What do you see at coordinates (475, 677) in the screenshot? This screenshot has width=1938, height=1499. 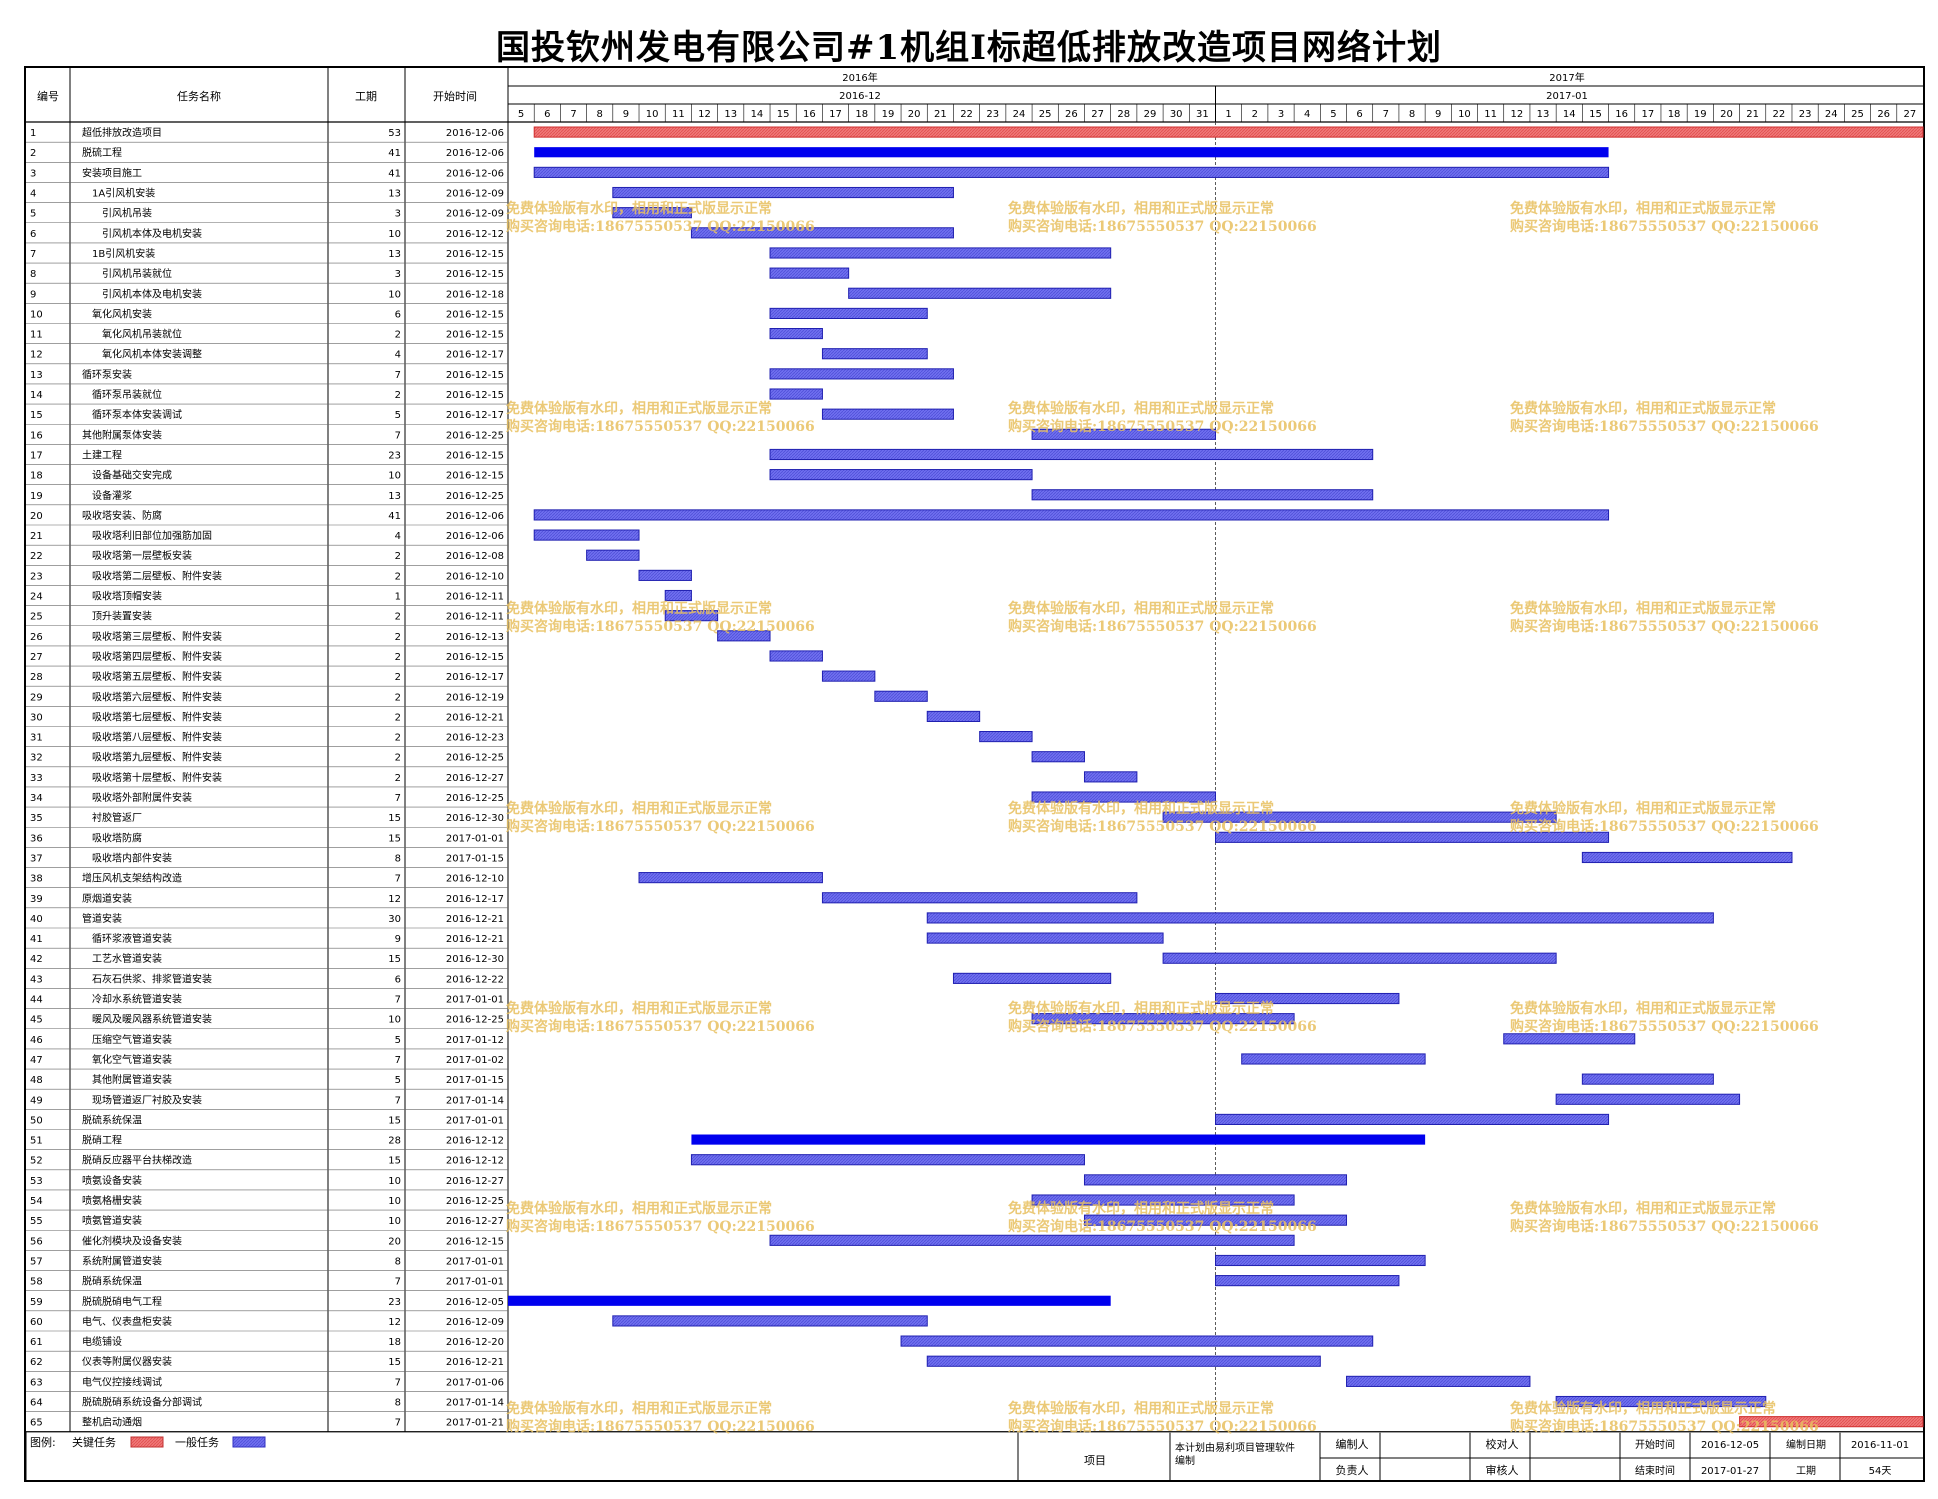 I see `task-start: 2016-12-17` at bounding box center [475, 677].